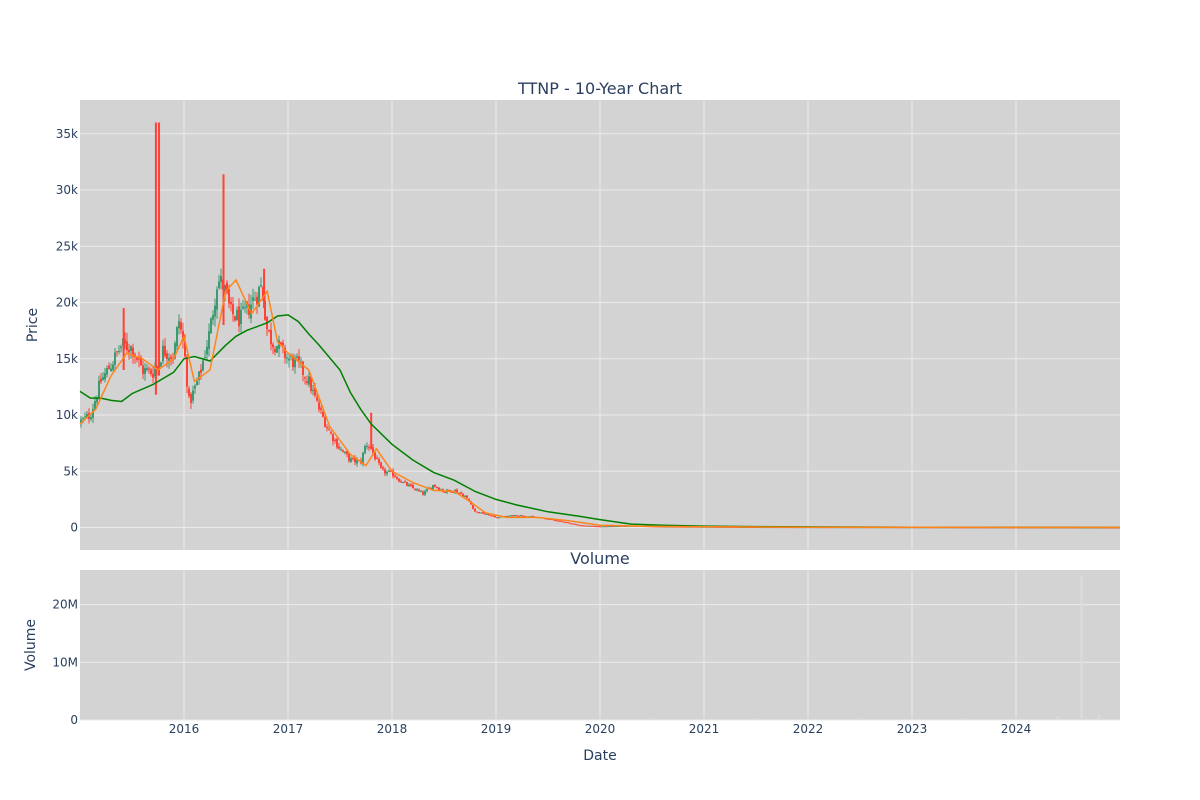 The width and height of the screenshot is (1200, 800). What do you see at coordinates (67, 359) in the screenshot?
I see `price-y-tick-label: 15k` at bounding box center [67, 359].